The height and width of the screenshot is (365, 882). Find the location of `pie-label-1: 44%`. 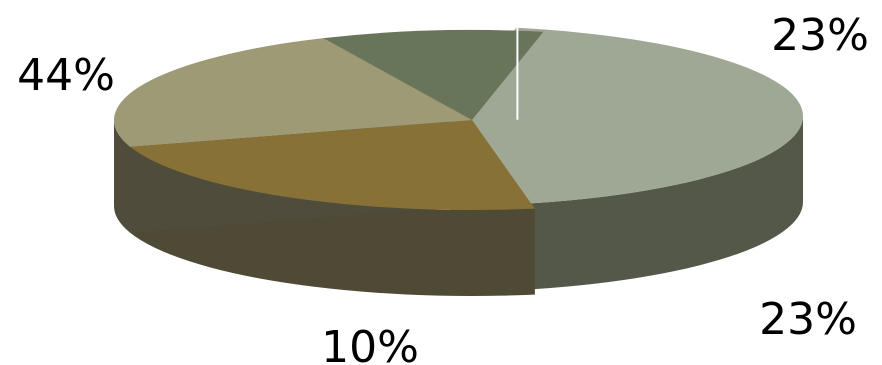

pie-label-1: 44% is located at coordinates (66, 75).